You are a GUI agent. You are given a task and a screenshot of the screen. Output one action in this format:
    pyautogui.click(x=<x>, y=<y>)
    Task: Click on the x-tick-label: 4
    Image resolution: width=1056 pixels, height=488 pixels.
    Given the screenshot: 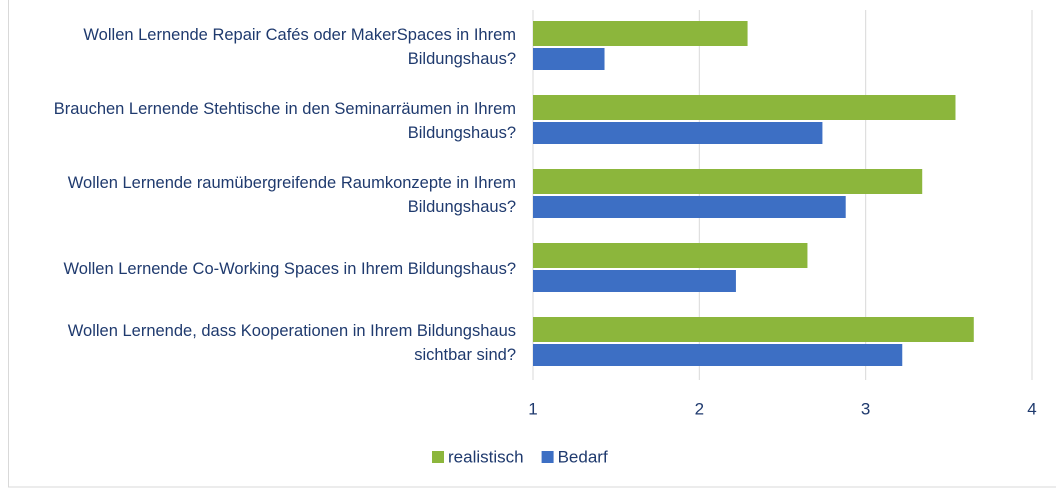 What is the action you would take?
    pyautogui.click(x=1031, y=408)
    